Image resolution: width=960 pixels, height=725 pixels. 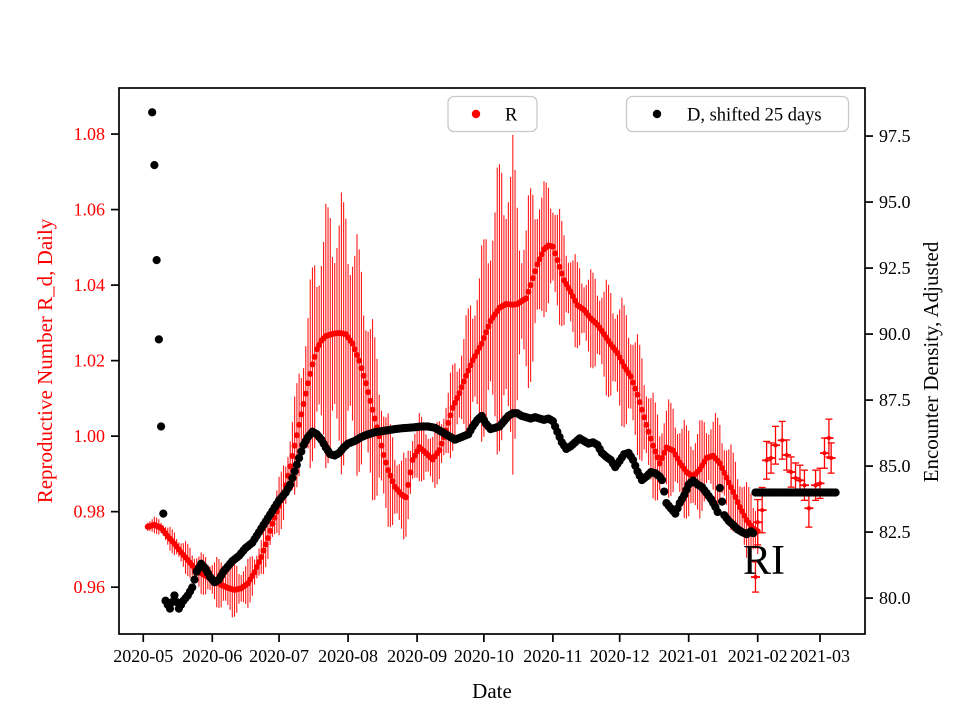 What do you see at coordinates (754, 116) in the screenshot?
I see `legend-d-label: D, shifted 25 days` at bounding box center [754, 116].